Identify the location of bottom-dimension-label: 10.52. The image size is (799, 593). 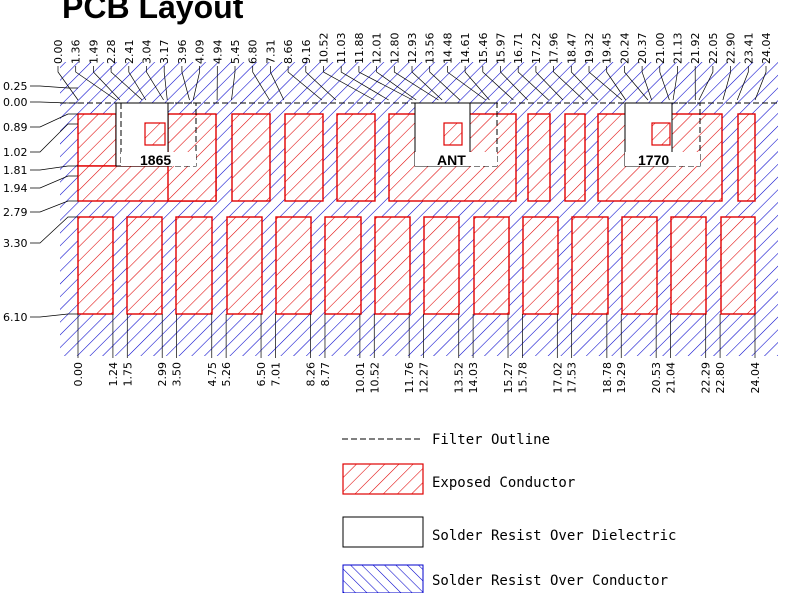
(374, 378).